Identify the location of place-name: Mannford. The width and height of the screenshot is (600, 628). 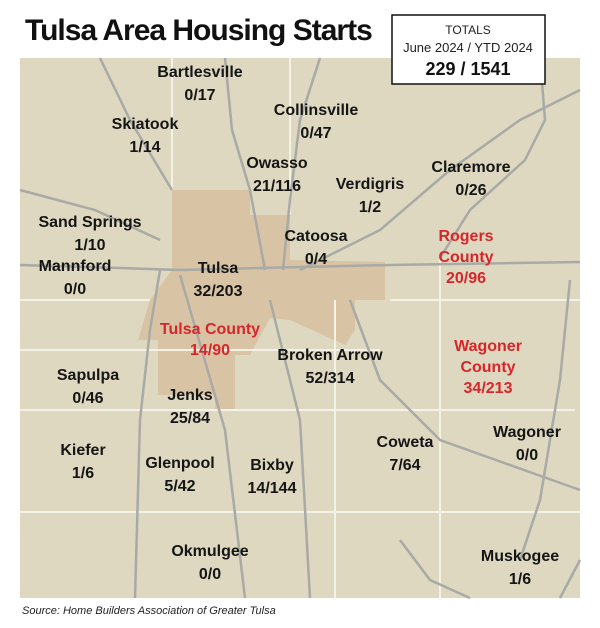
(75, 266).